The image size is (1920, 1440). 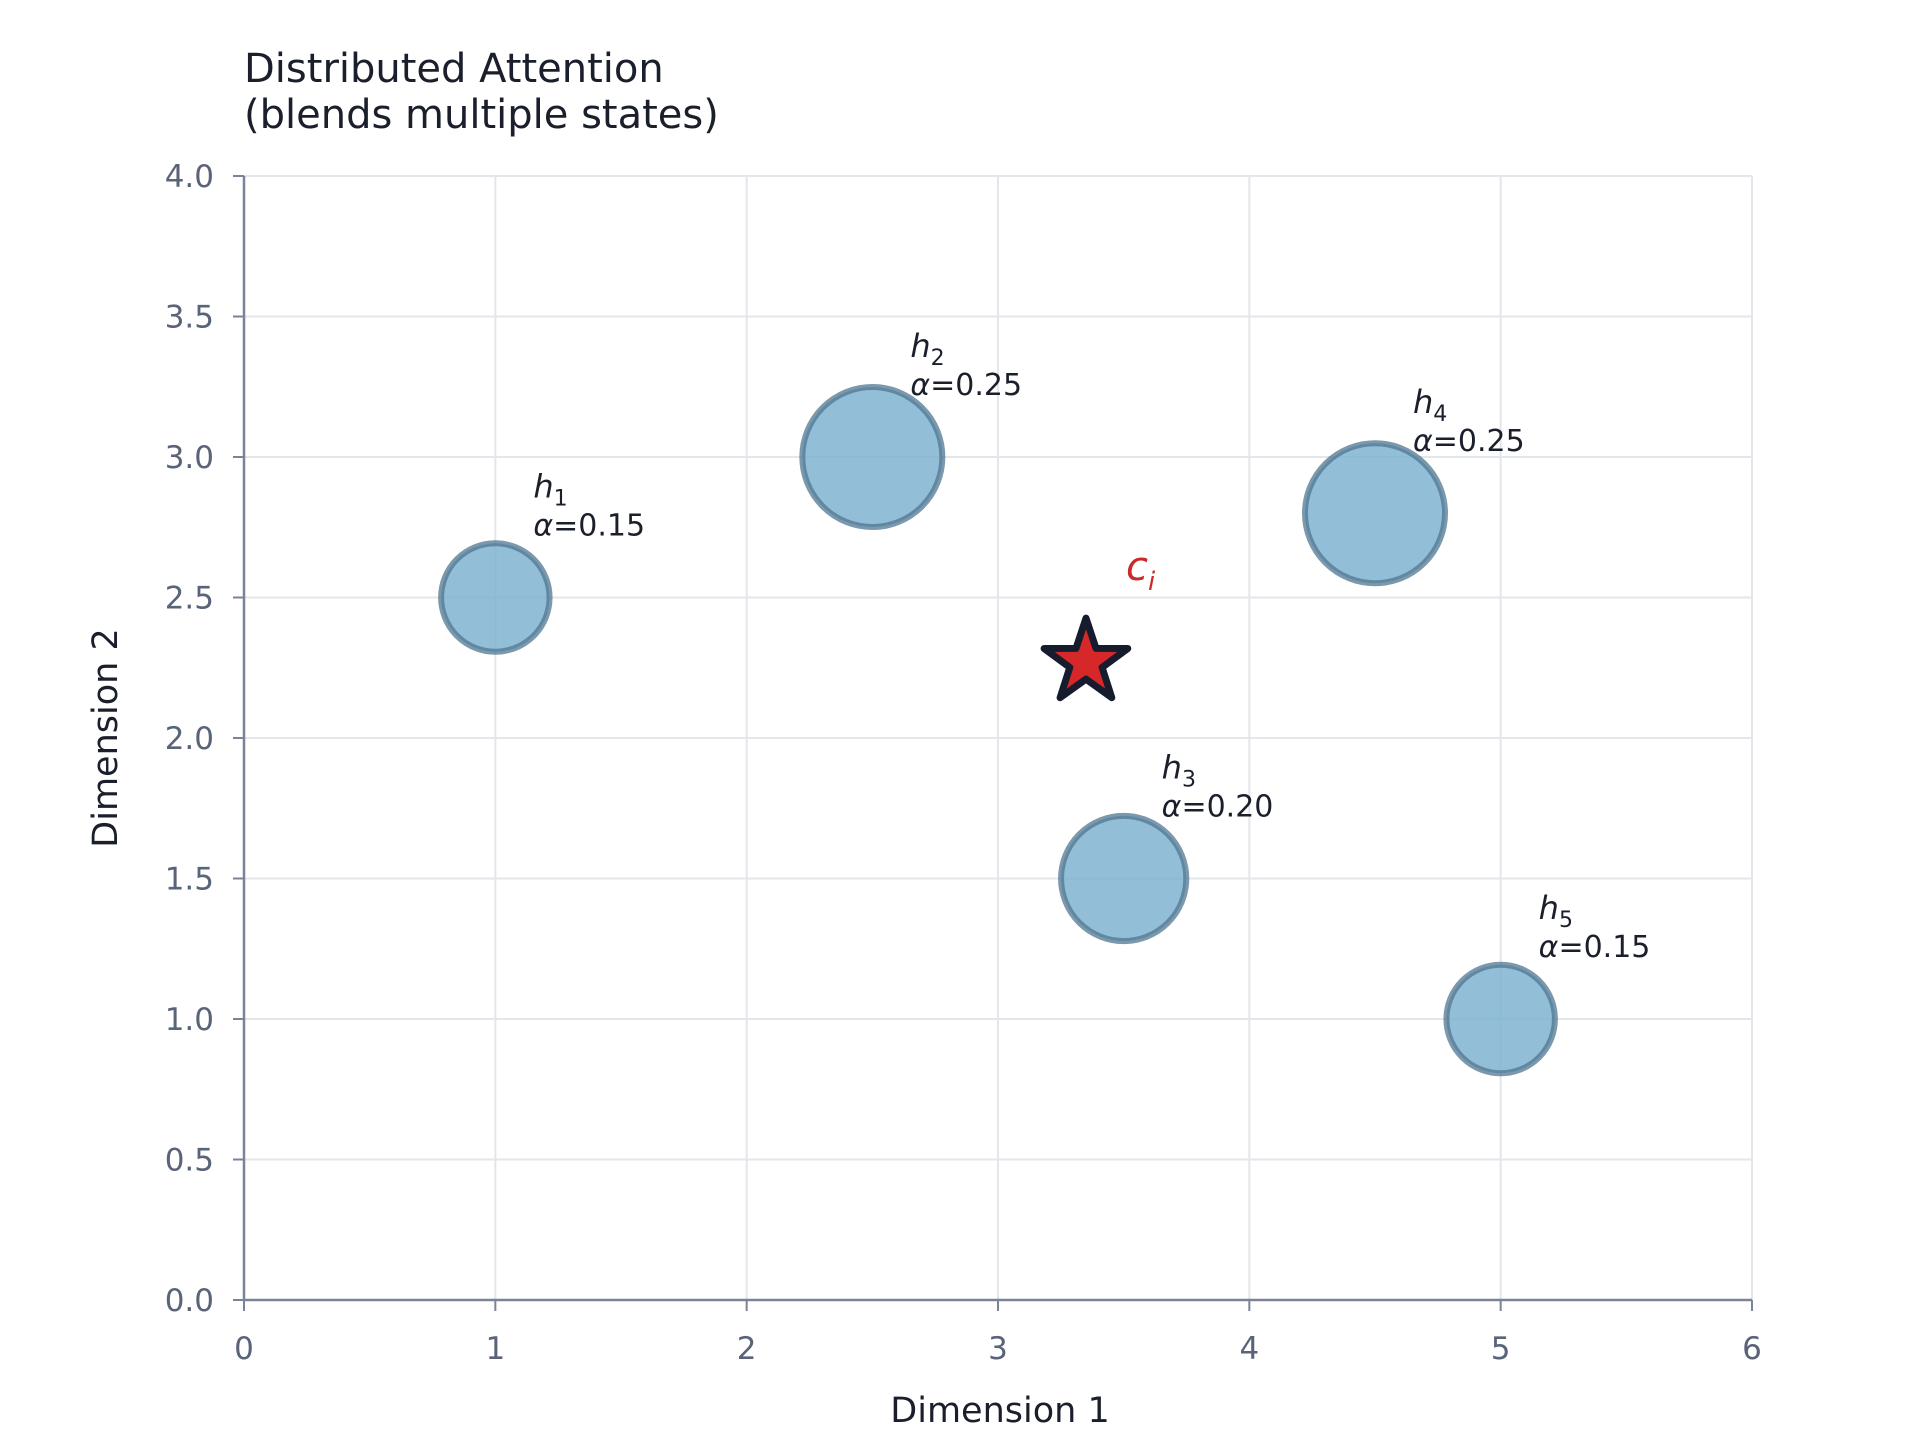 What do you see at coordinates (550, 490) in the screenshot?
I see `point-label-h1: h1` at bounding box center [550, 490].